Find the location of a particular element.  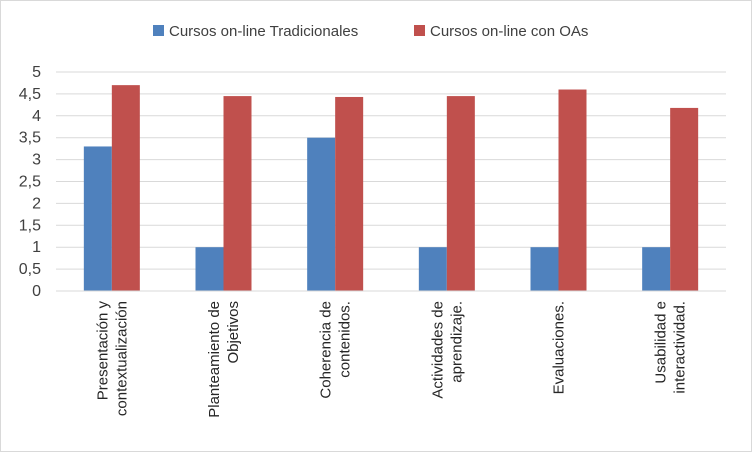

y-tick-label: 3 is located at coordinates (36, 160).